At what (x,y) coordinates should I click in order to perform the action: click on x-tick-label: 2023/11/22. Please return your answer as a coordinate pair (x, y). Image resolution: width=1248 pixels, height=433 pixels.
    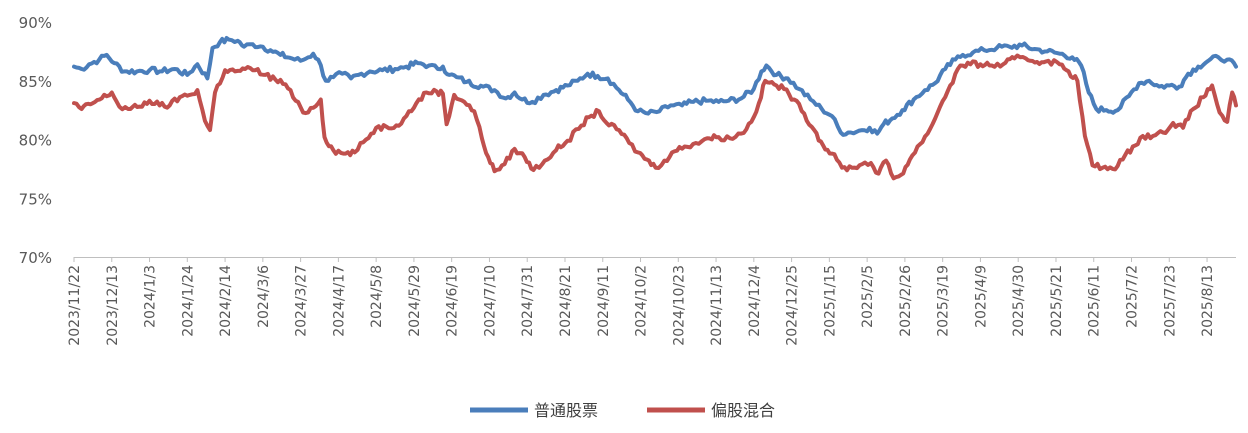
    Looking at the image, I should click on (75, 305).